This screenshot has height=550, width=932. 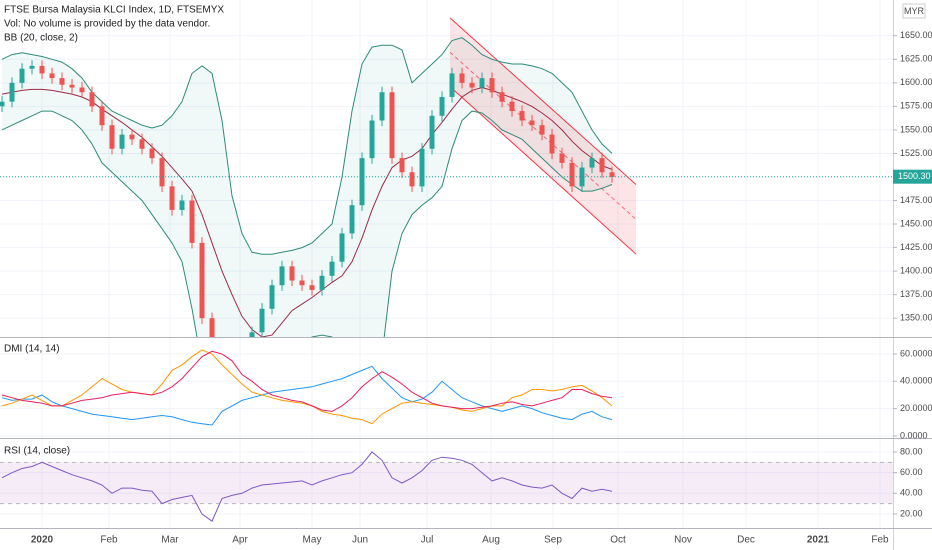 I want to click on y-tick-label: 60.0000, so click(x=916, y=353).